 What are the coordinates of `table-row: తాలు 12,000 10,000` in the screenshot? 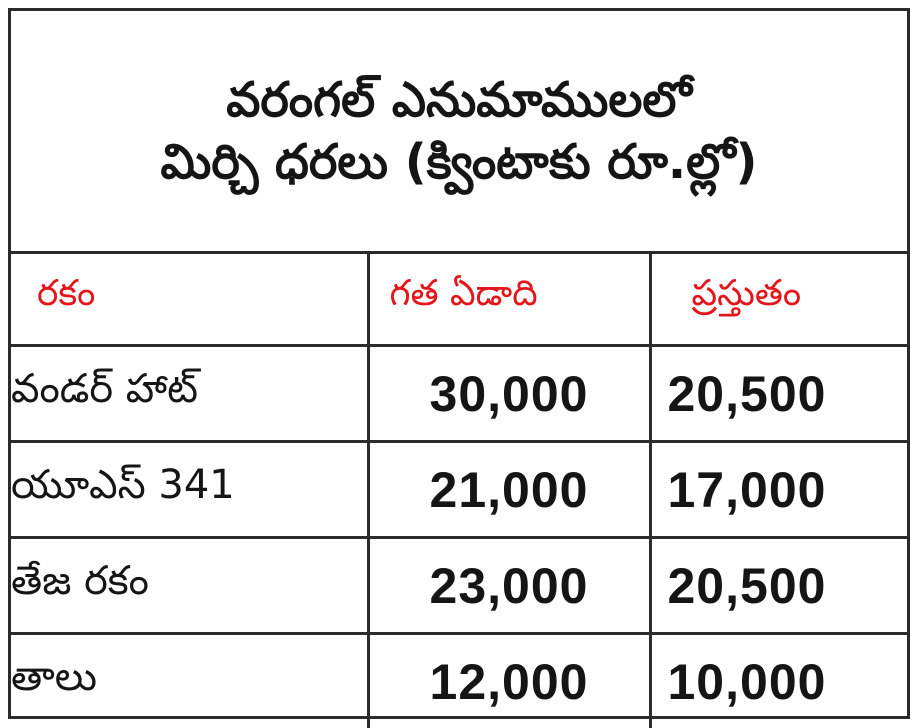 It's located at (459, 681).